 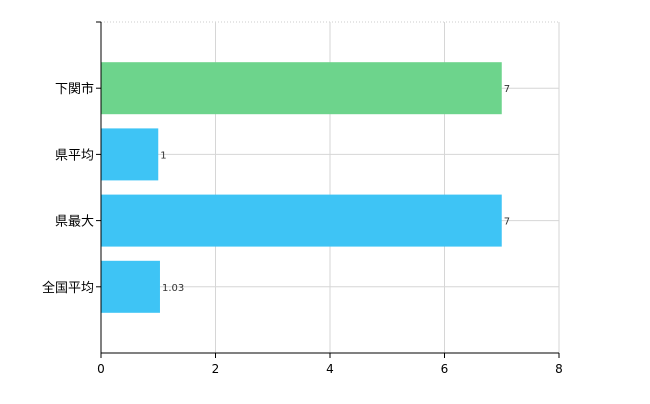 What do you see at coordinates (74, 89) in the screenshot?
I see `category-label: 下関市` at bounding box center [74, 89].